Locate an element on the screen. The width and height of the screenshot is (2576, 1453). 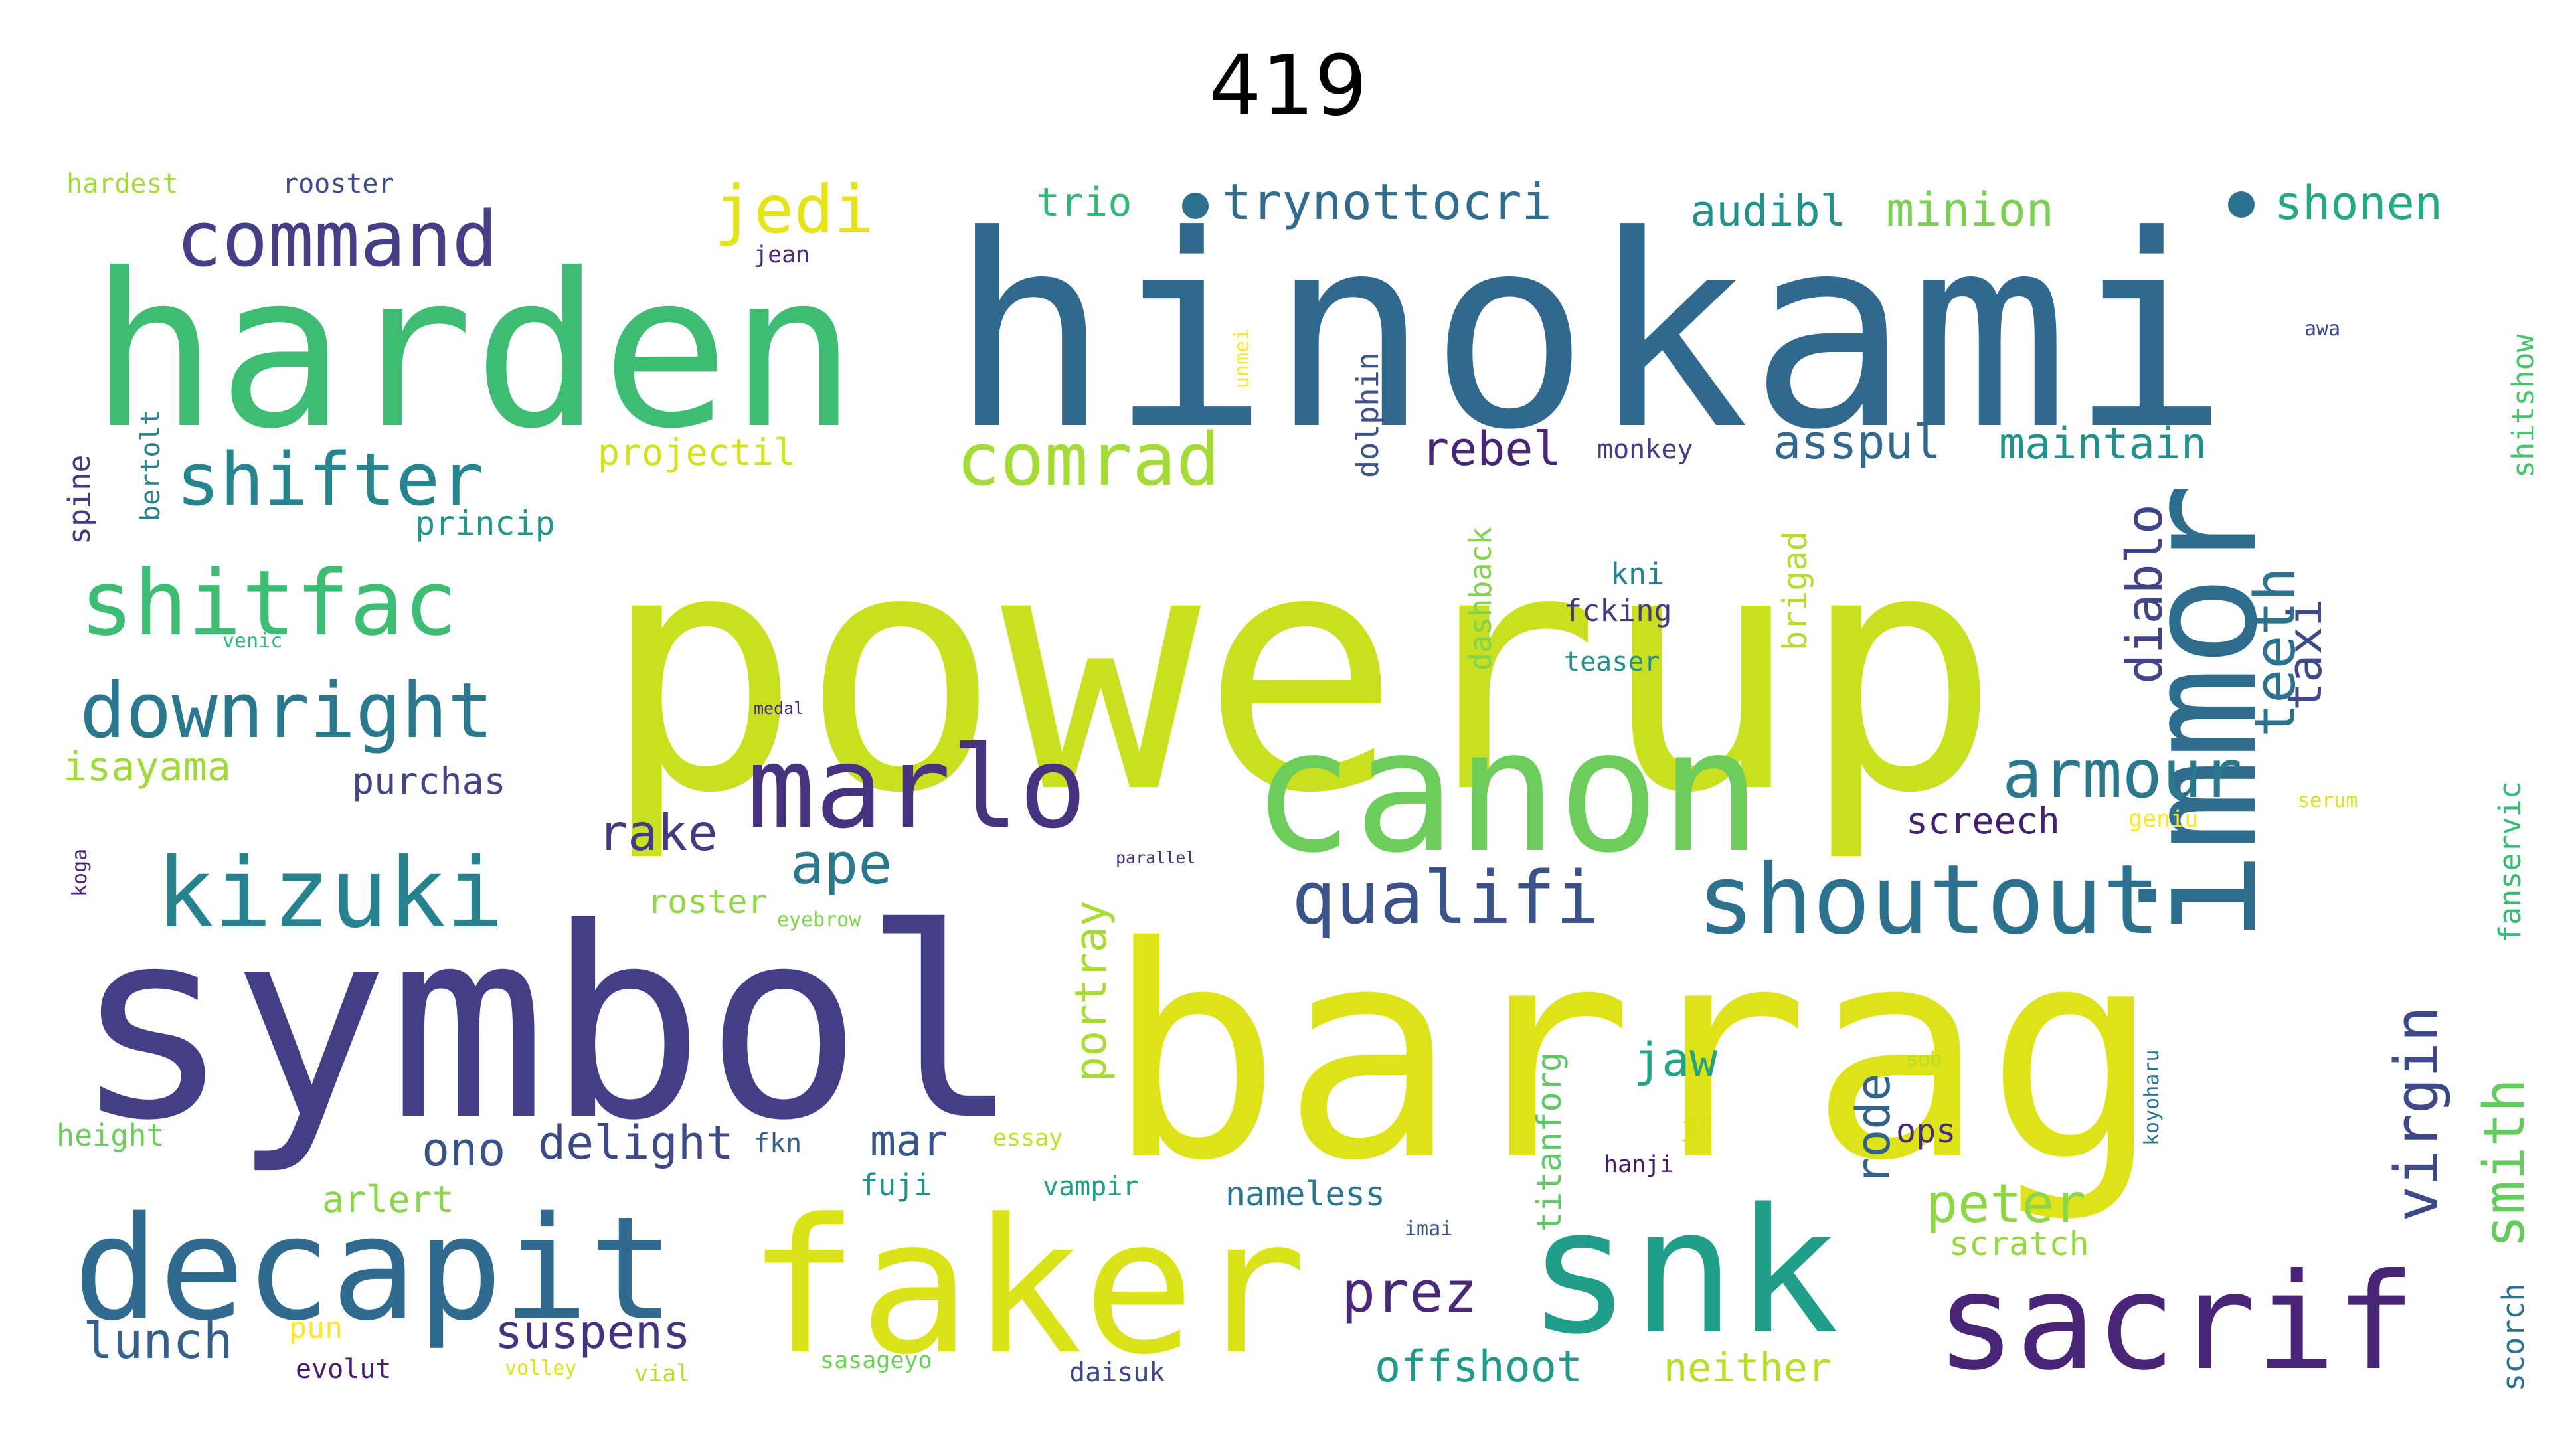
cloud-word-trynottocri: trynottocri is located at coordinates (1387, 202).